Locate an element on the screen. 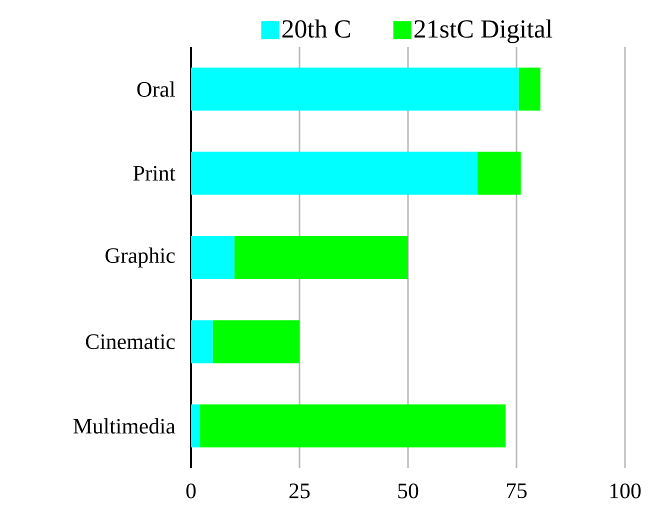 Image resolution: width=658 pixels, height=515 pixels. legend-label: 20th C is located at coordinates (316, 28).